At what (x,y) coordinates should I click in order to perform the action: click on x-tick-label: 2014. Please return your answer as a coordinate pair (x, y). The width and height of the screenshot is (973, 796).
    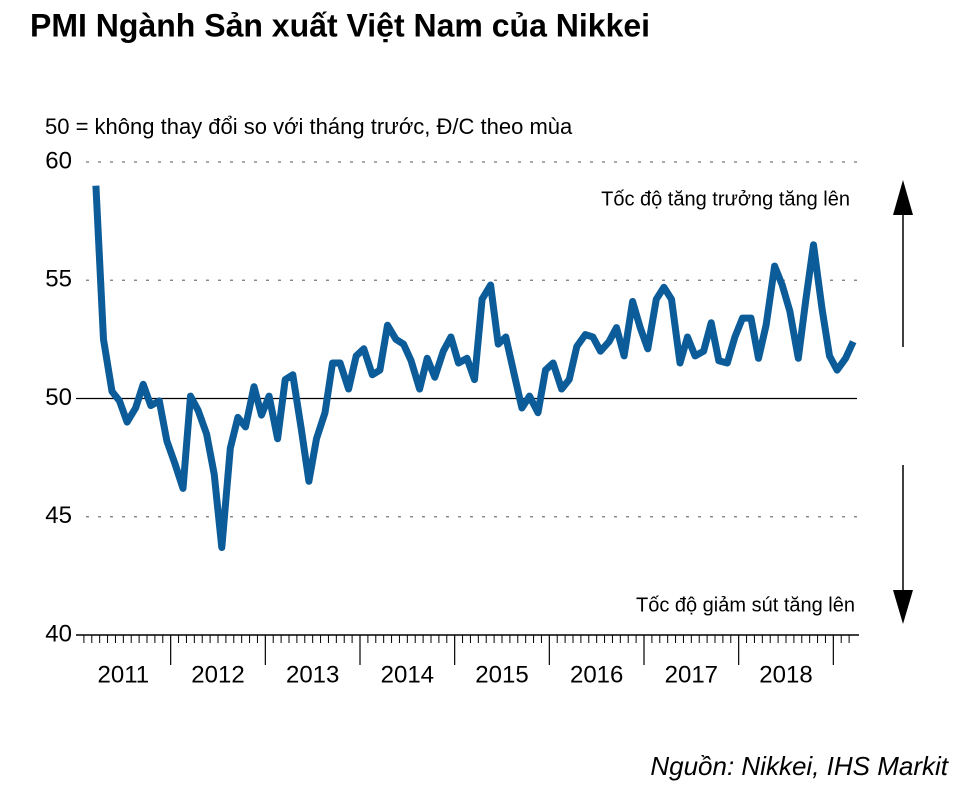
    Looking at the image, I should click on (407, 674).